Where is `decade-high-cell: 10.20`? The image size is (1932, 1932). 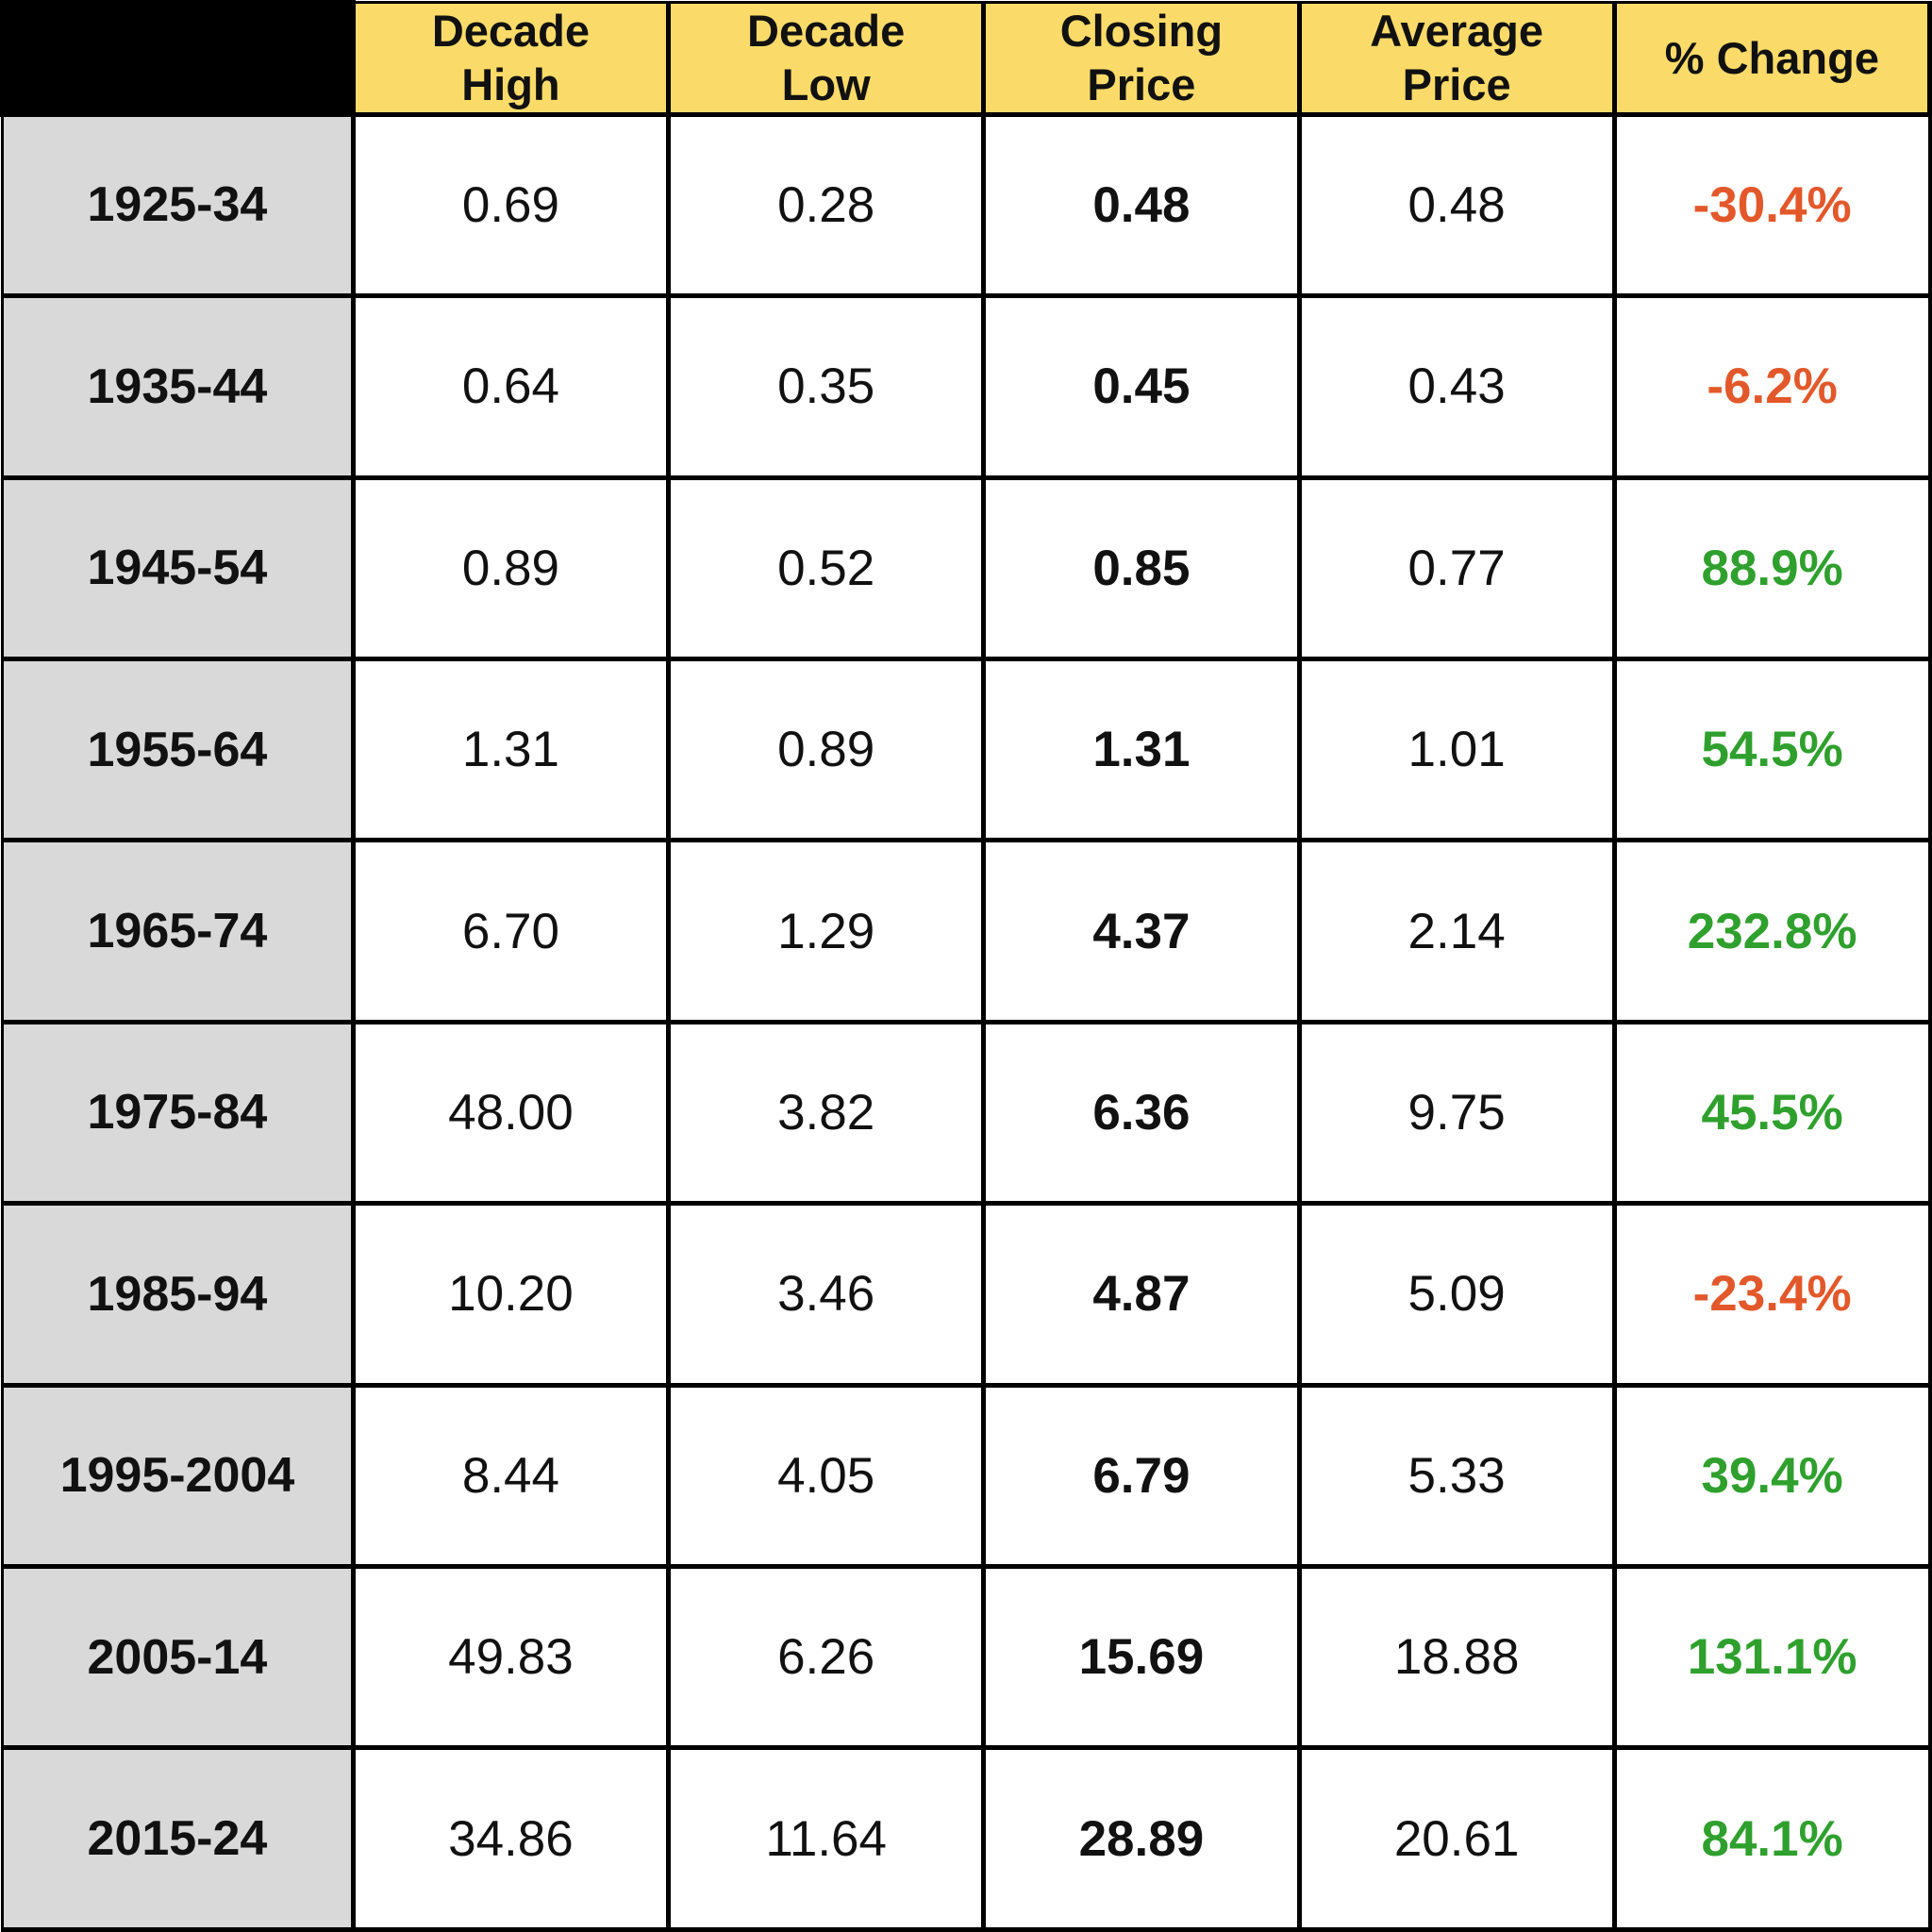 decade-high-cell: 10.20 is located at coordinates (511, 1294).